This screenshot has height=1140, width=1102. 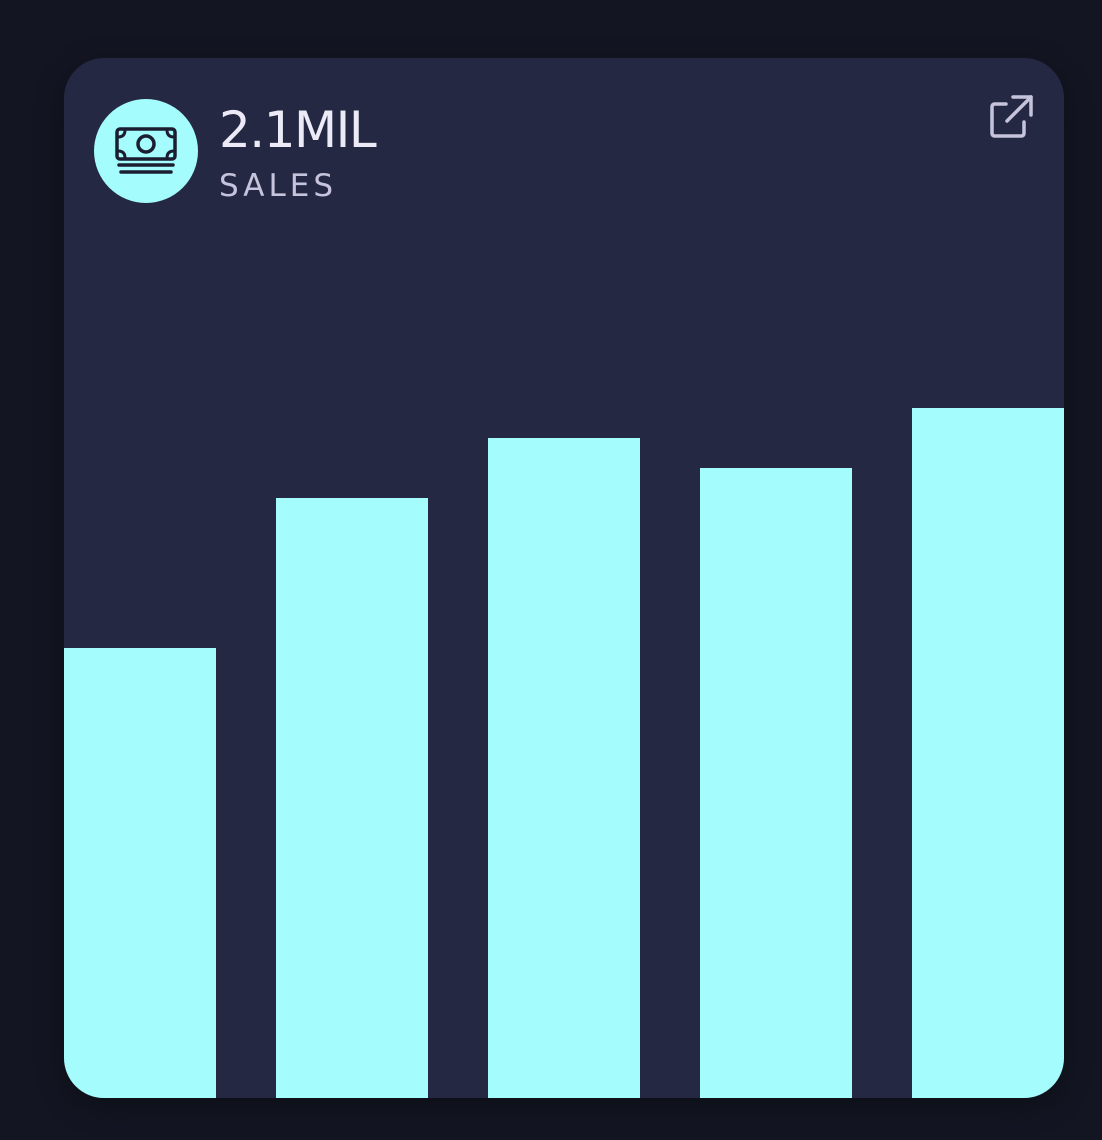 I want to click on sales-icon-badge, so click(x=146, y=151).